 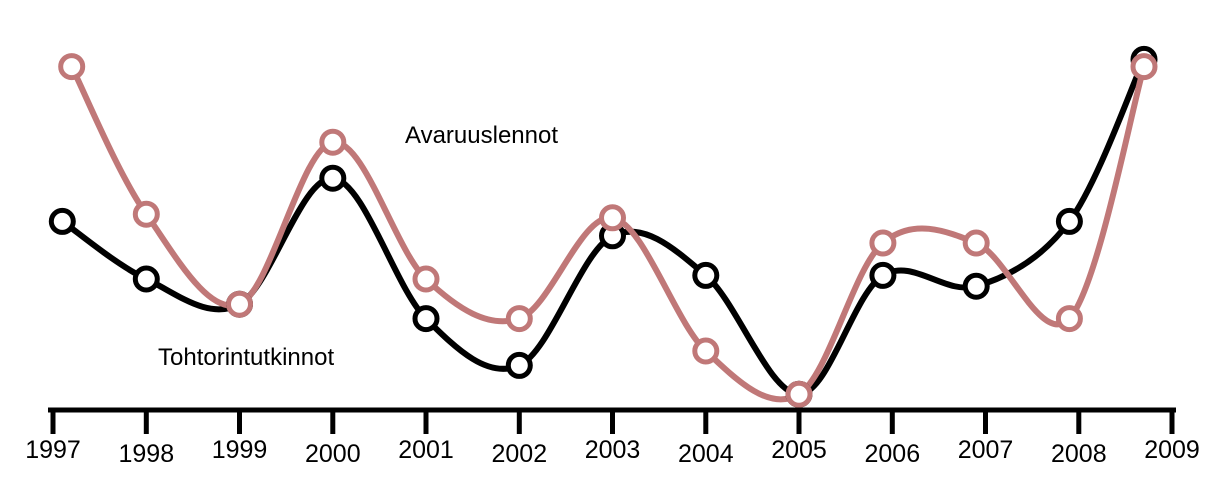 I want to click on x-tick-label-2003: 2003, so click(x=613, y=450).